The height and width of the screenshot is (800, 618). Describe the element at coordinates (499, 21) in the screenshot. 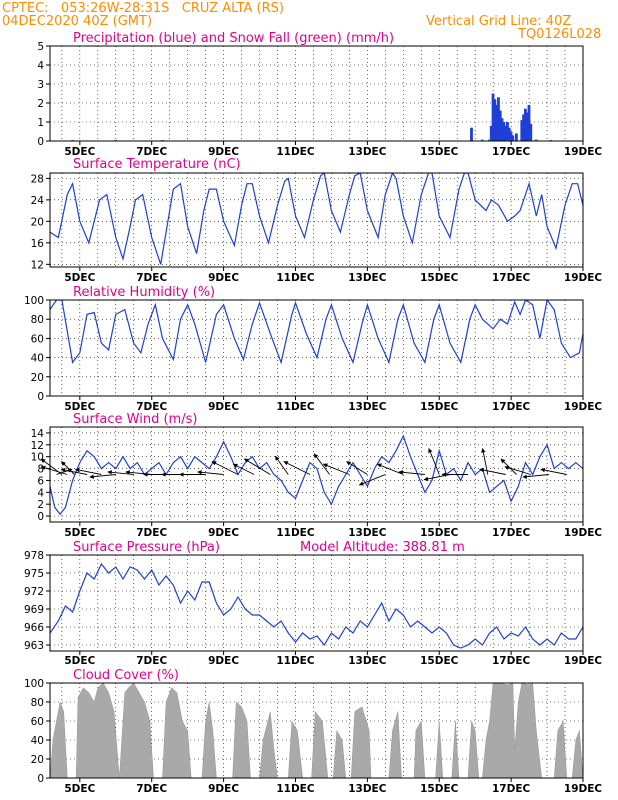

I see `header-grid-note: Vertical Grid Line: 40Z` at that location.